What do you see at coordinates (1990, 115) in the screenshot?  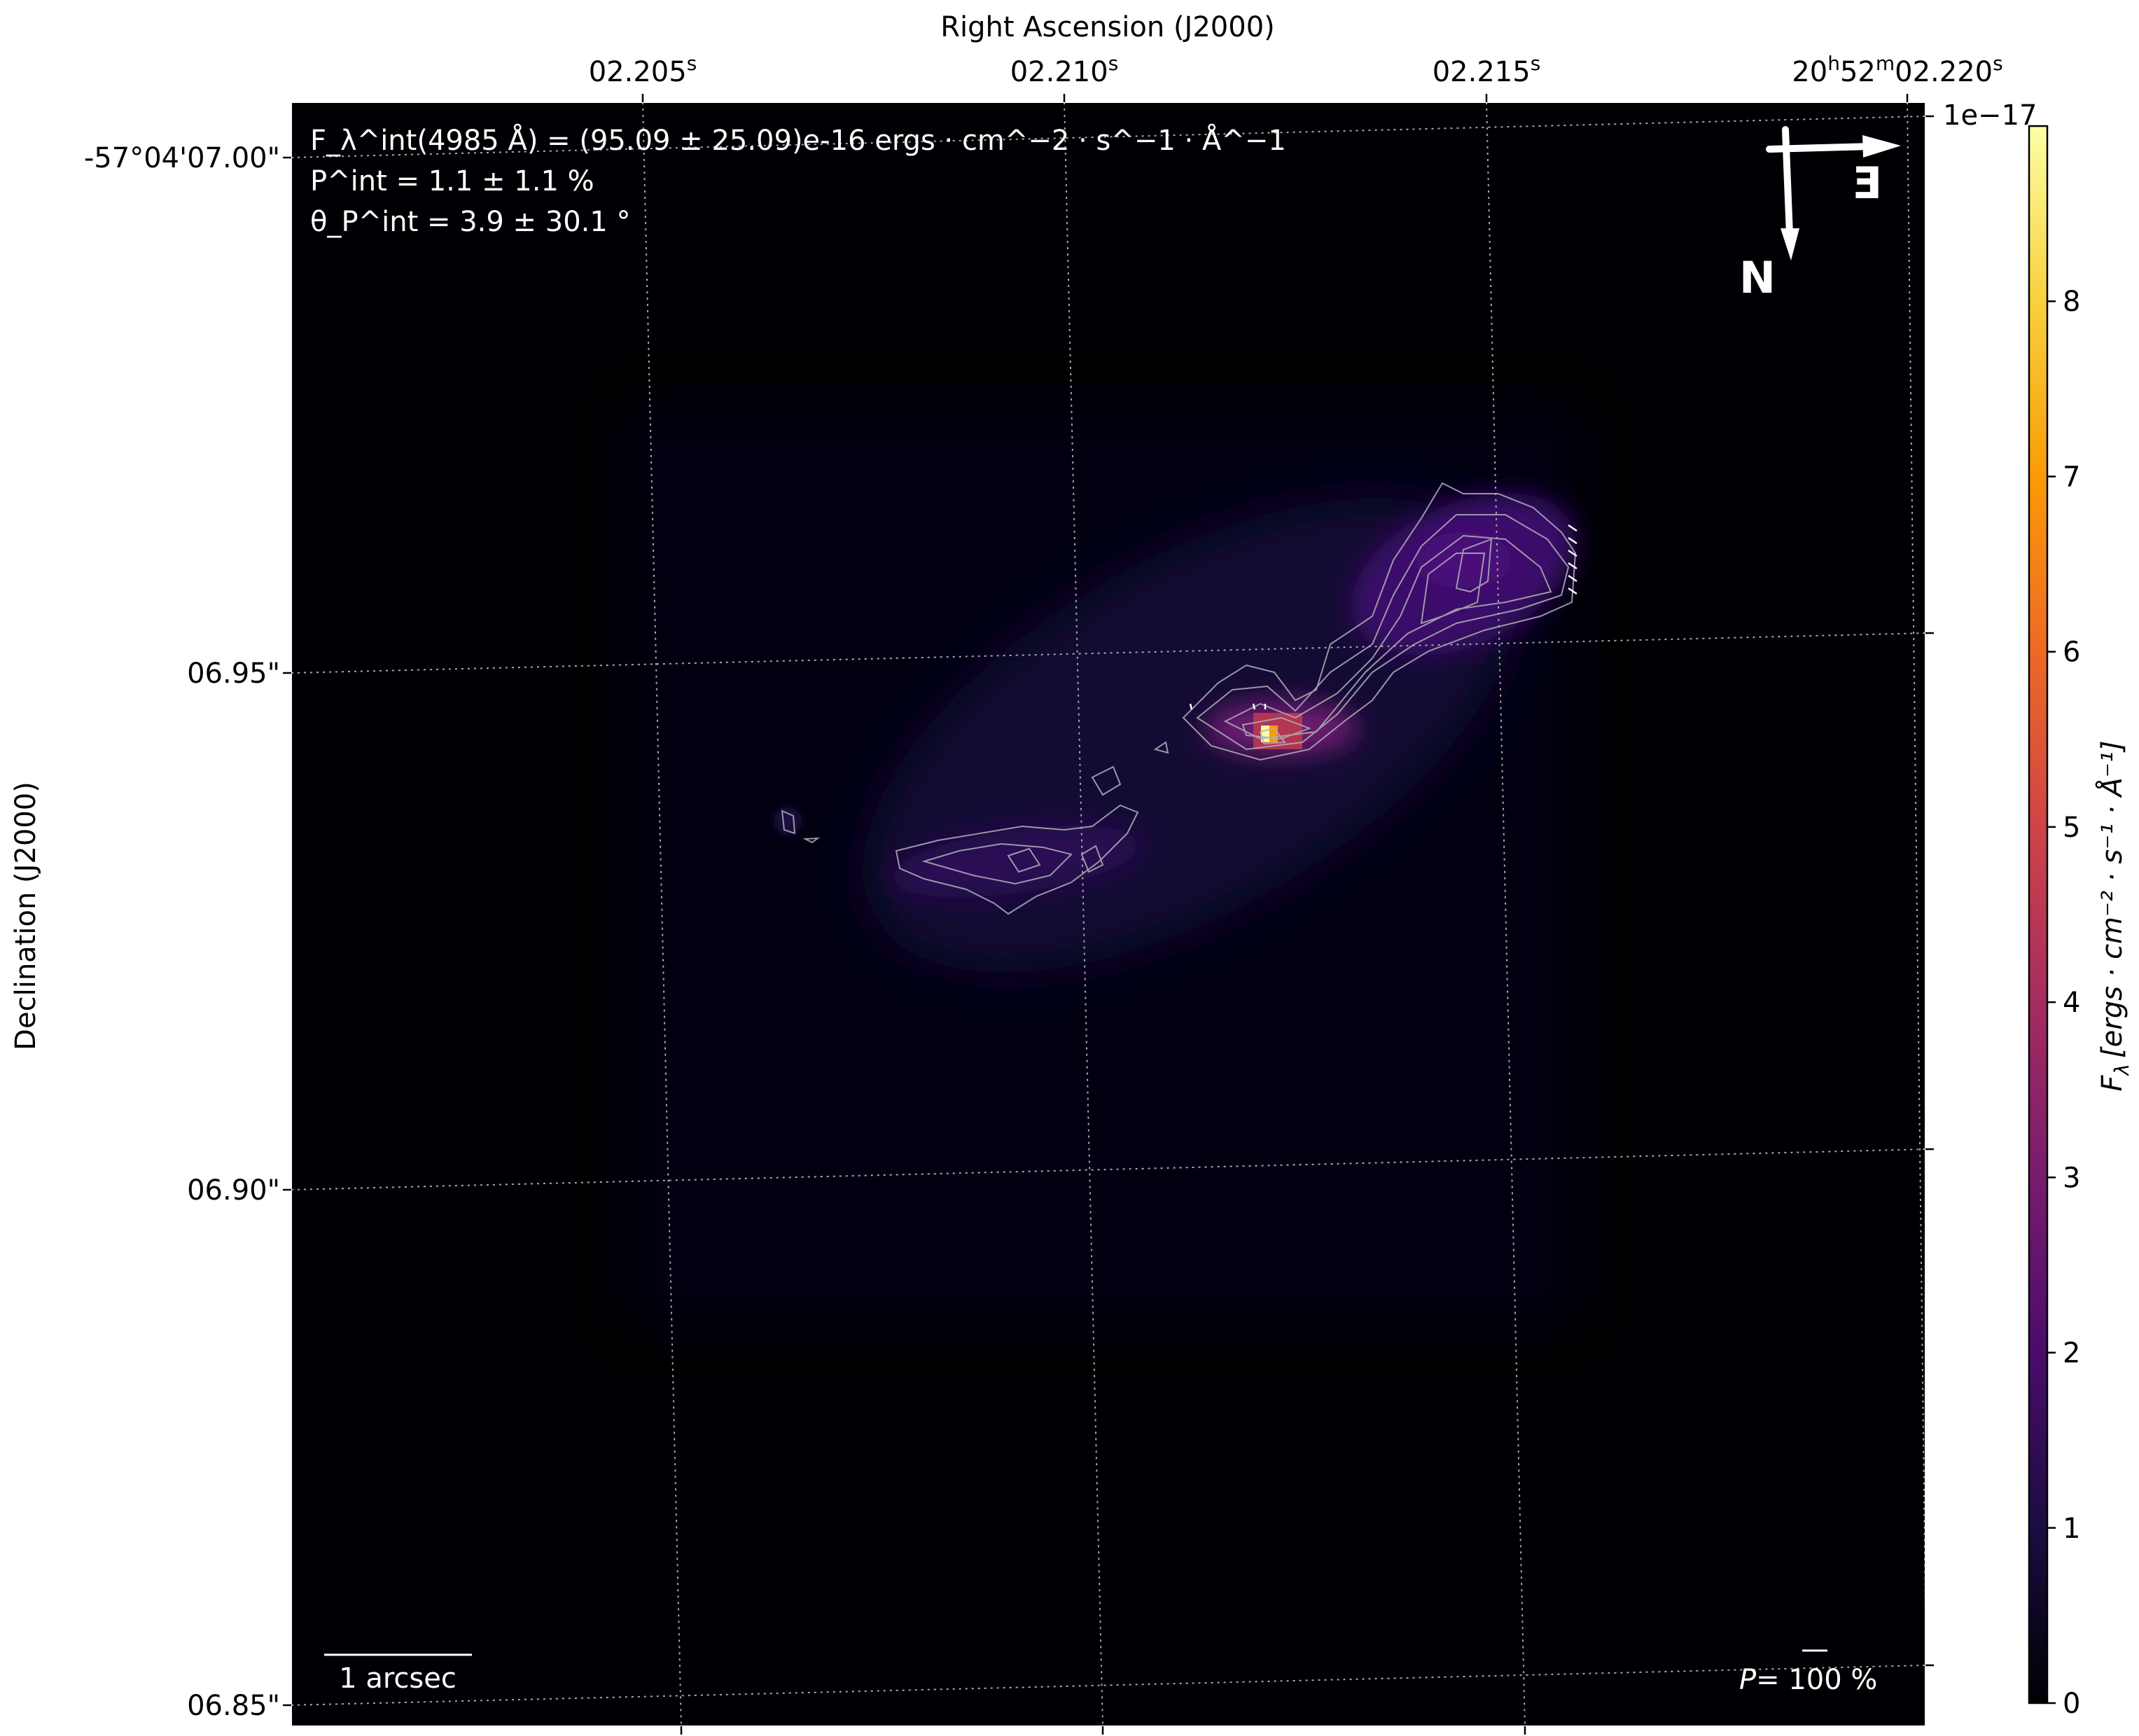 I see `colorbar-offset: 1e−17` at bounding box center [1990, 115].